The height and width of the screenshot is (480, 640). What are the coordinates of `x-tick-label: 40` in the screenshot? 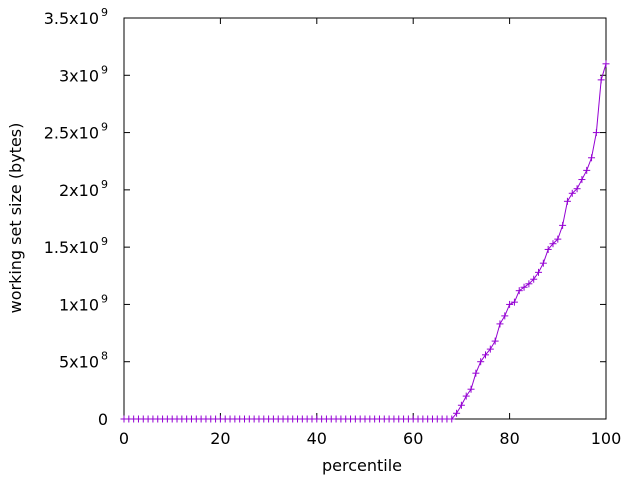 It's located at (317, 438).